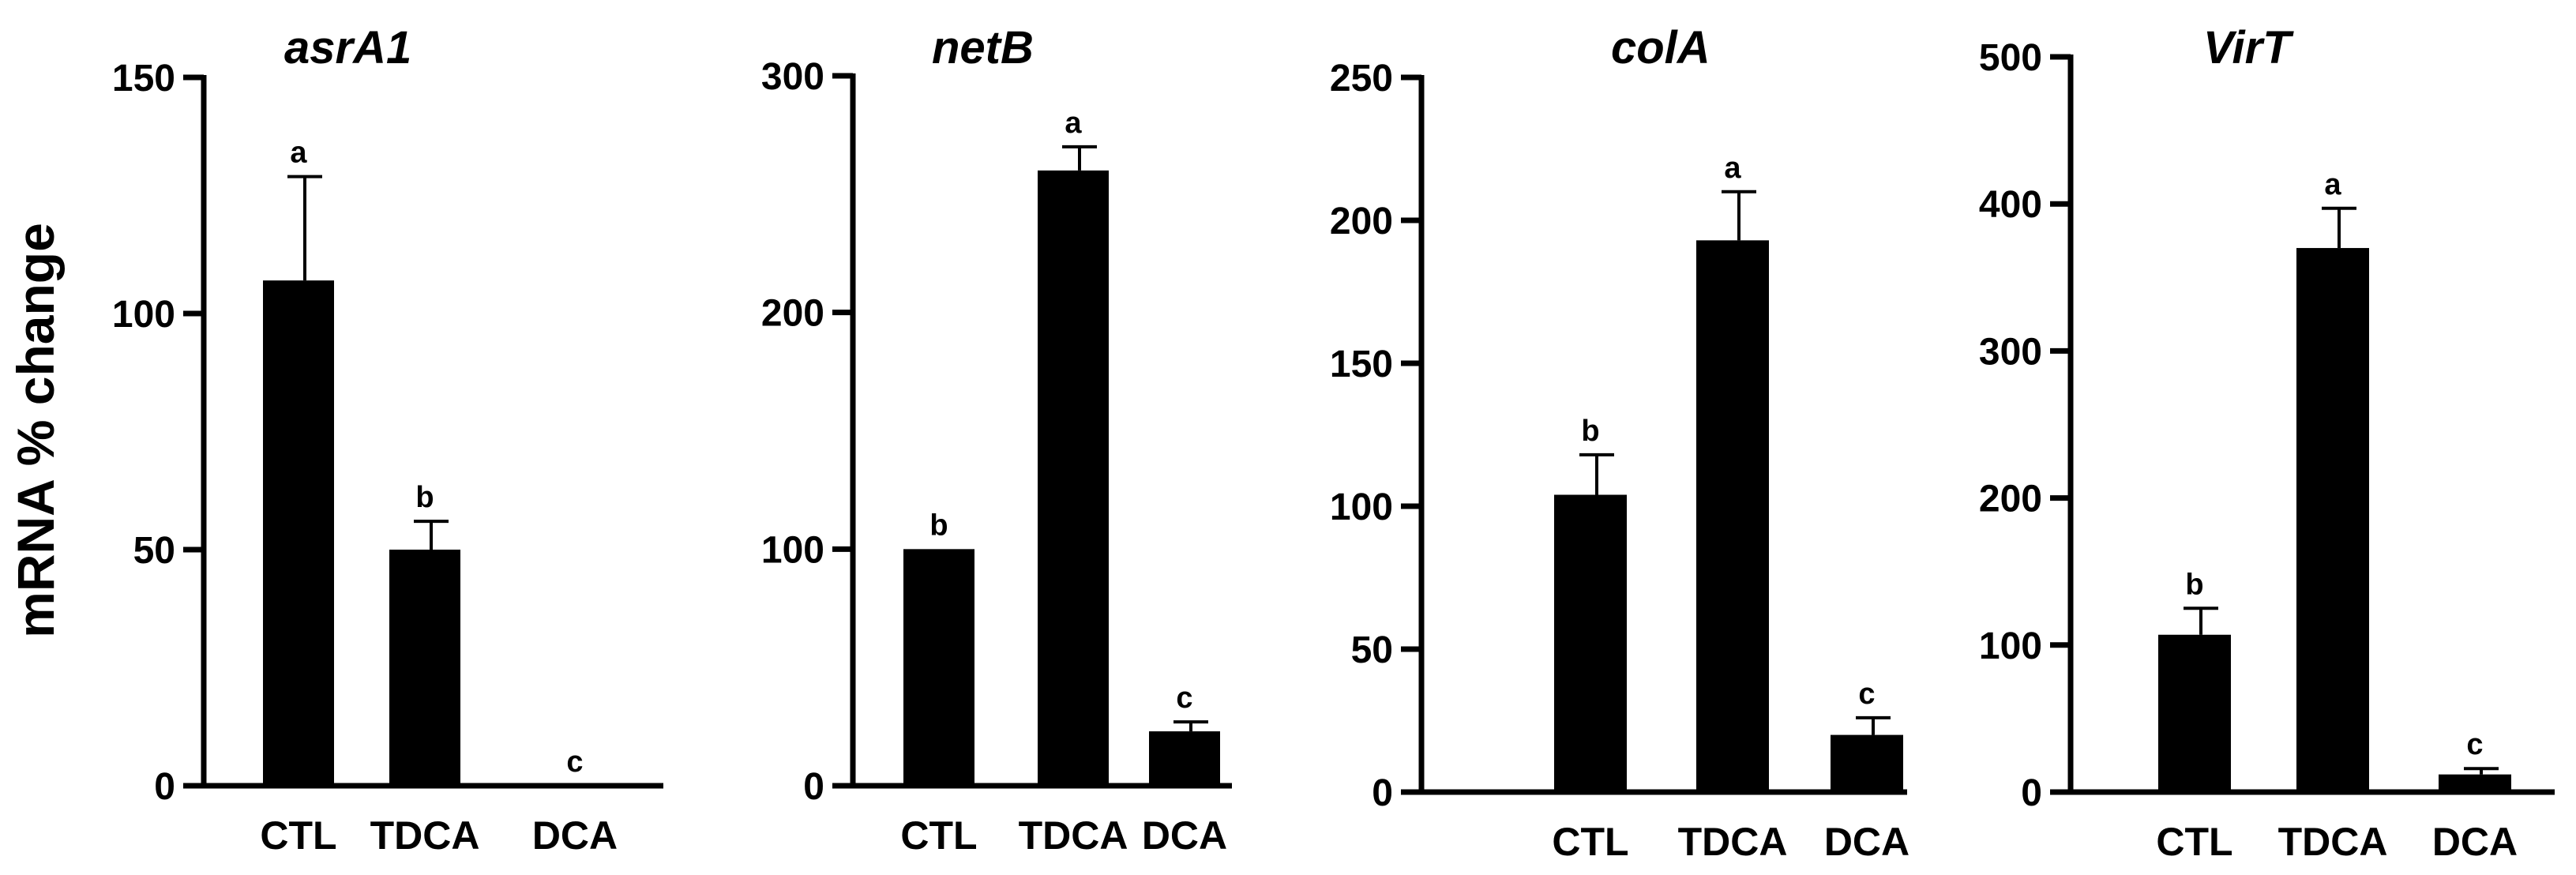 This screenshot has width=2576, height=875. I want to click on y-axis-label: mRNA % change, so click(35, 430).